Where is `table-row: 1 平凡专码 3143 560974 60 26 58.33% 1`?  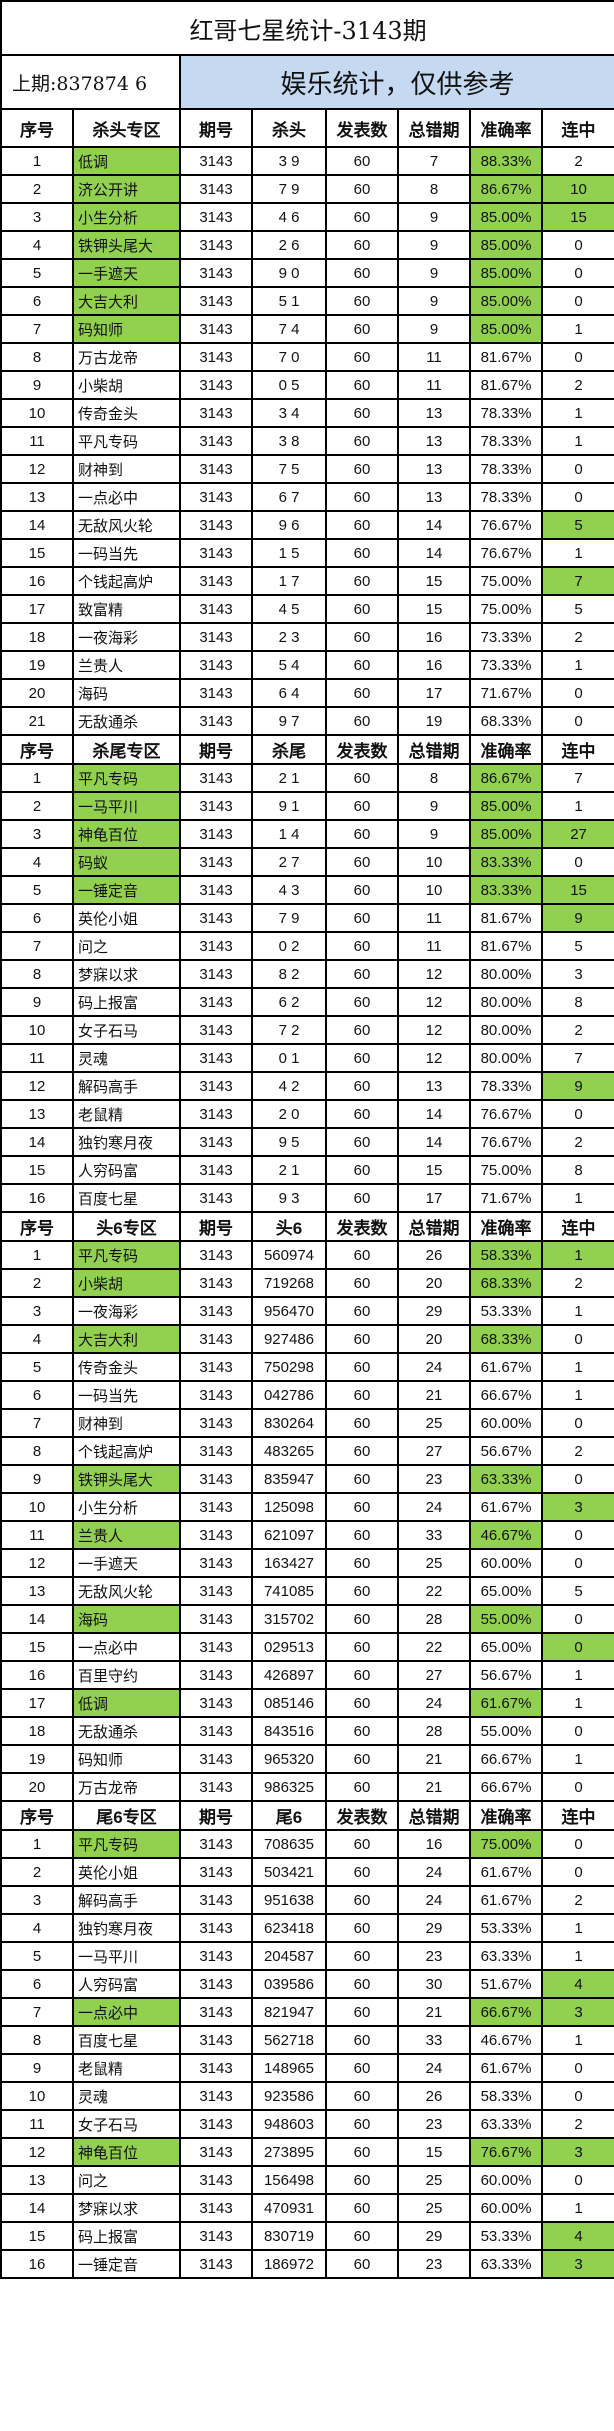 table-row: 1 平凡专码 3143 560974 60 26 58.33% 1 is located at coordinates (307, 1255).